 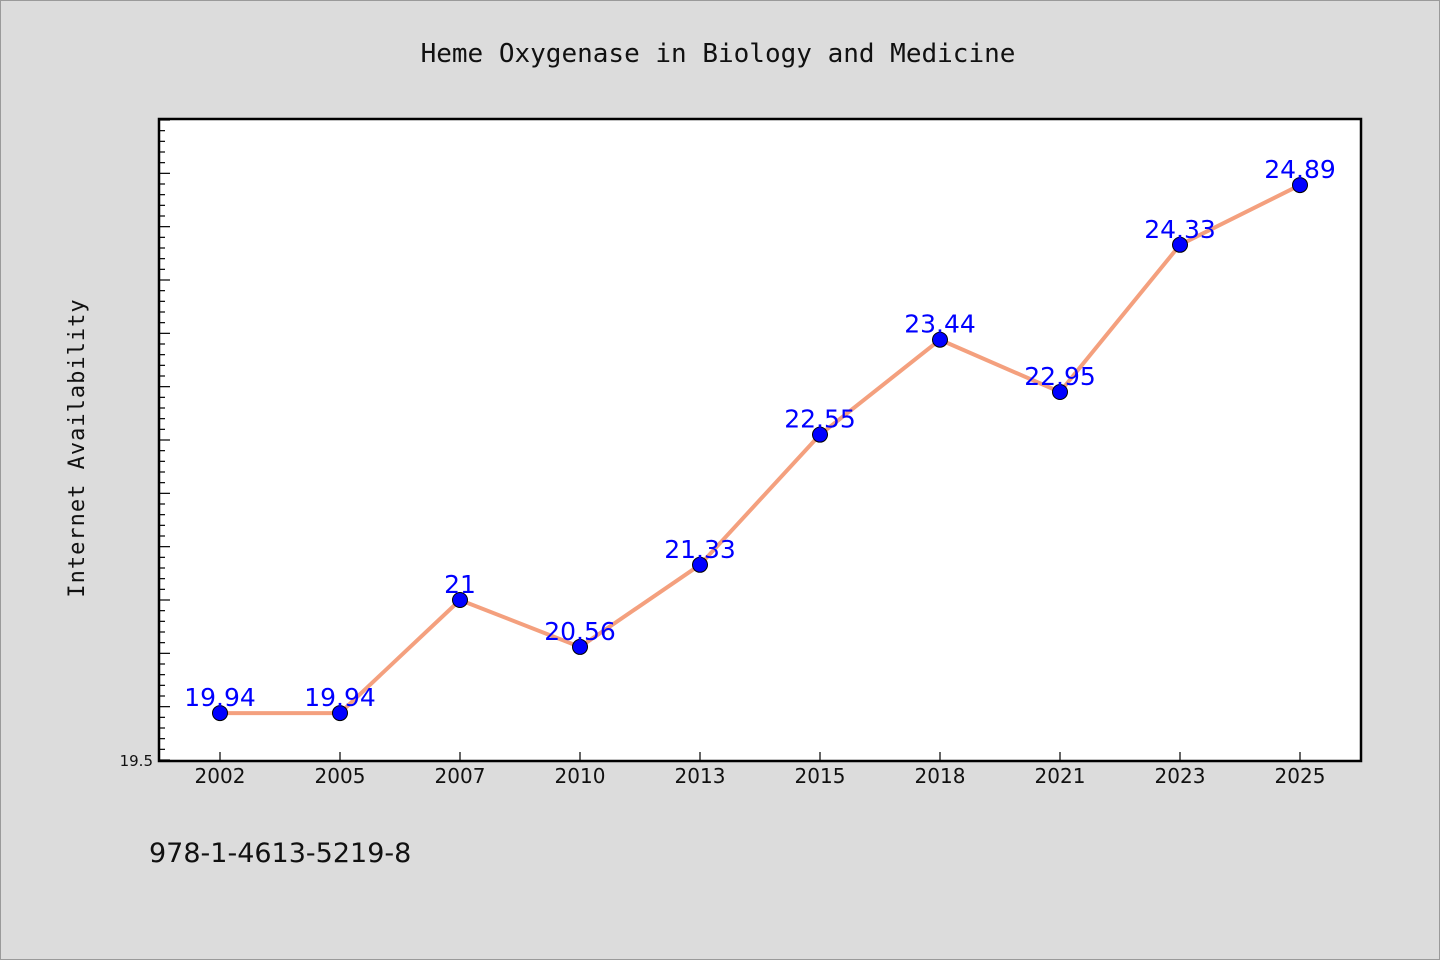 What do you see at coordinates (77, 447) in the screenshot?
I see `y-axis-label: Internet Availability` at bounding box center [77, 447].